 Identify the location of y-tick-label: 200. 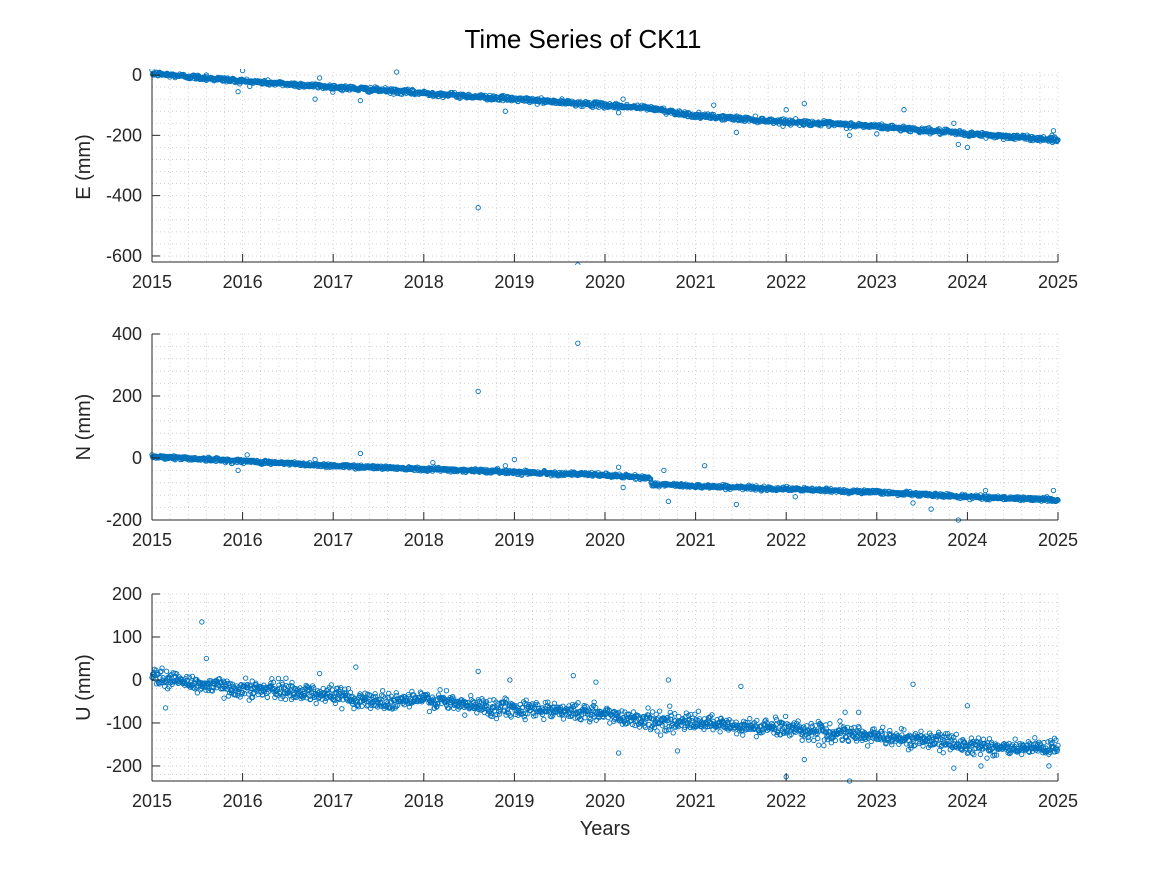
(127, 396).